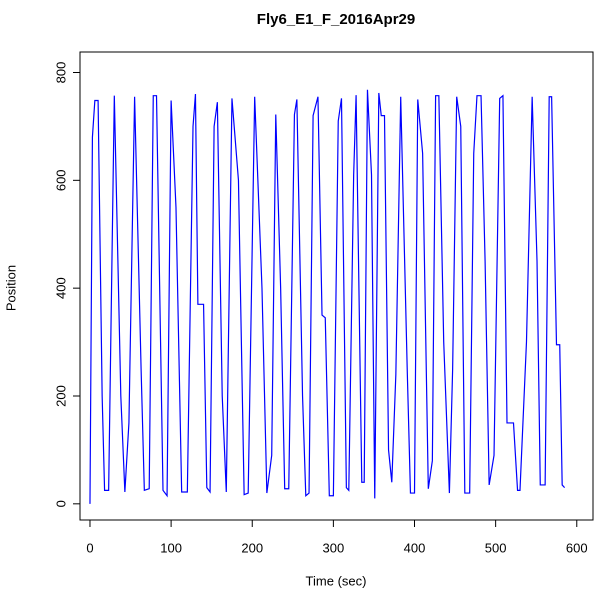 This screenshot has height=599, width=599. Describe the element at coordinates (60, 73) in the screenshot. I see `y-tick-label: 800` at that location.